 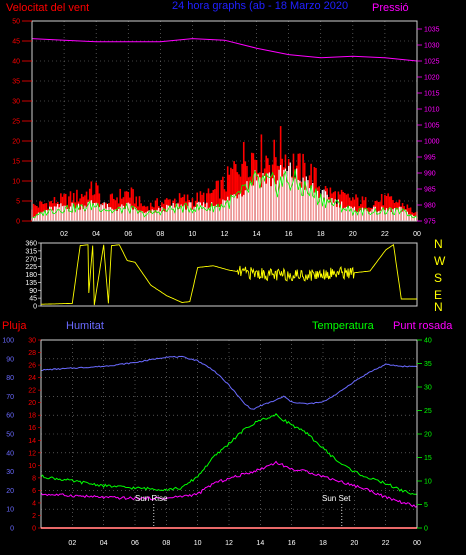 What do you see at coordinates (426, 505) in the screenshot?
I see `temperature-tick-label: 5` at bounding box center [426, 505].